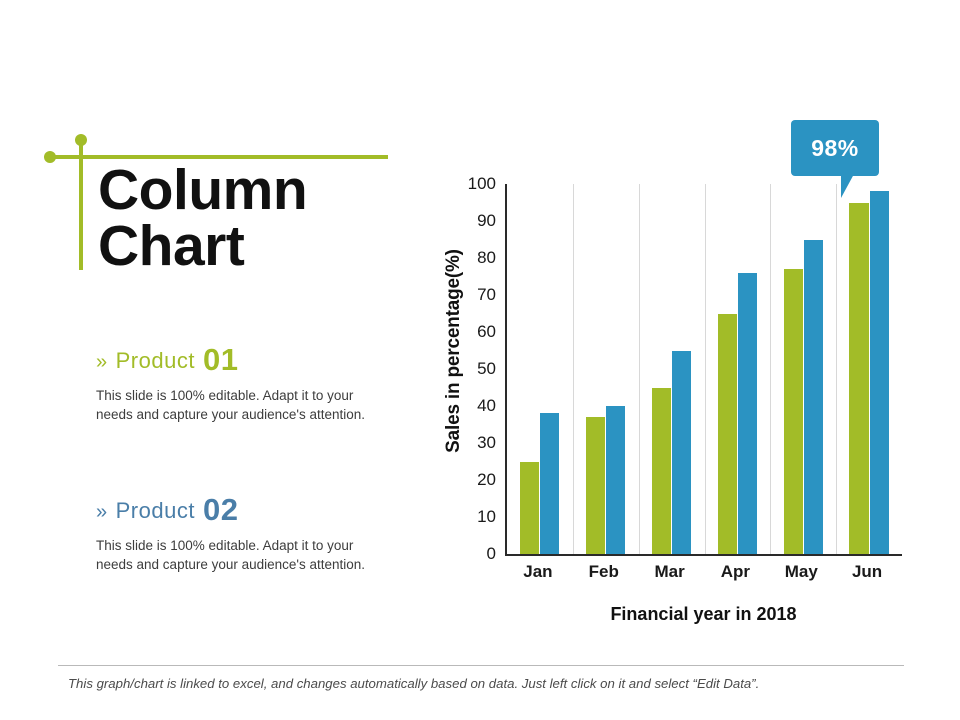 Image resolution: width=960 pixels, height=720 pixels. What do you see at coordinates (538, 571) in the screenshot?
I see `x-axis-tick: Jan` at bounding box center [538, 571].